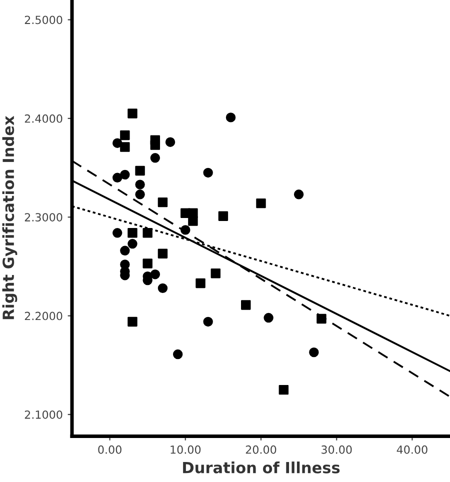 Image resolution: width=450 pixels, height=482 pixels. What do you see at coordinates (261, 468) in the screenshot?
I see `x-axis-title: Duration of Illness` at bounding box center [261, 468].